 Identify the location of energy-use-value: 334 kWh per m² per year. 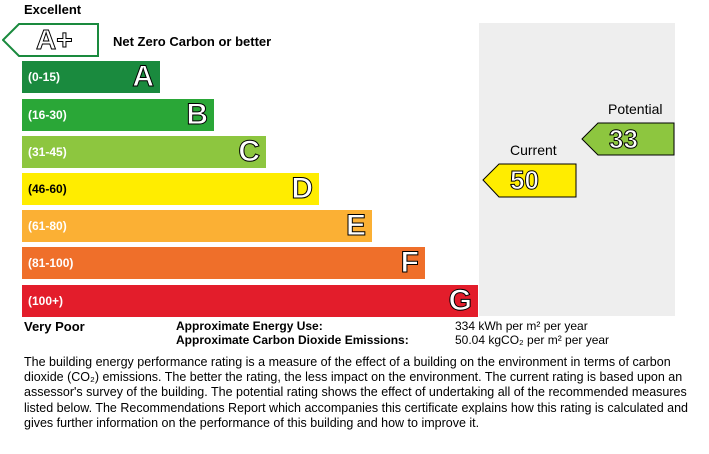
(521, 326).